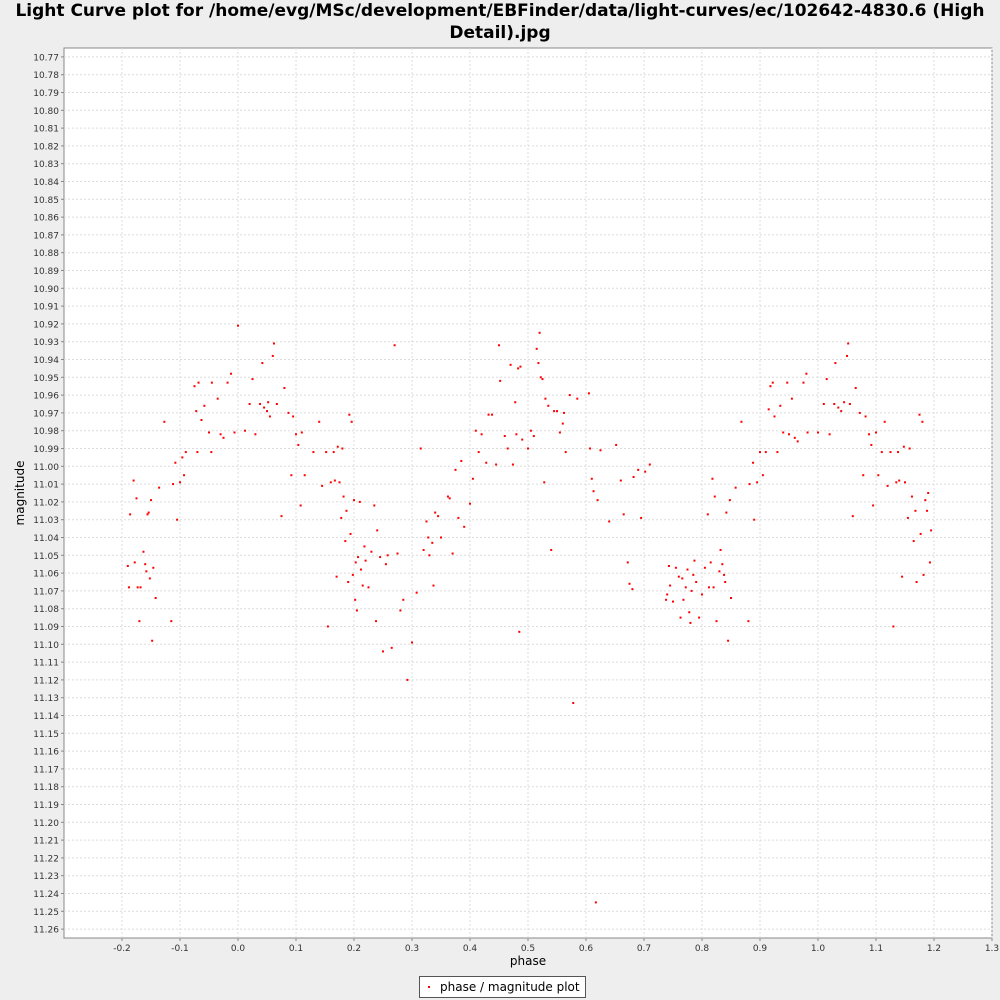  What do you see at coordinates (46, 735) in the screenshot?
I see `y-tick-label: 11.15` at bounding box center [46, 735].